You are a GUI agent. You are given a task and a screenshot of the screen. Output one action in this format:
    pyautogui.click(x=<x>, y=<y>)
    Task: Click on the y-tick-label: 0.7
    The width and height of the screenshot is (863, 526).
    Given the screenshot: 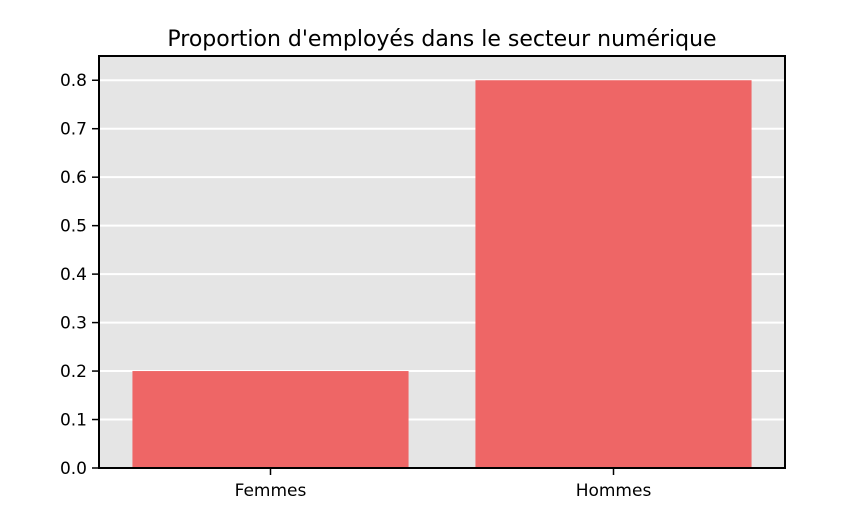 What is the action you would take?
    pyautogui.click(x=73, y=130)
    